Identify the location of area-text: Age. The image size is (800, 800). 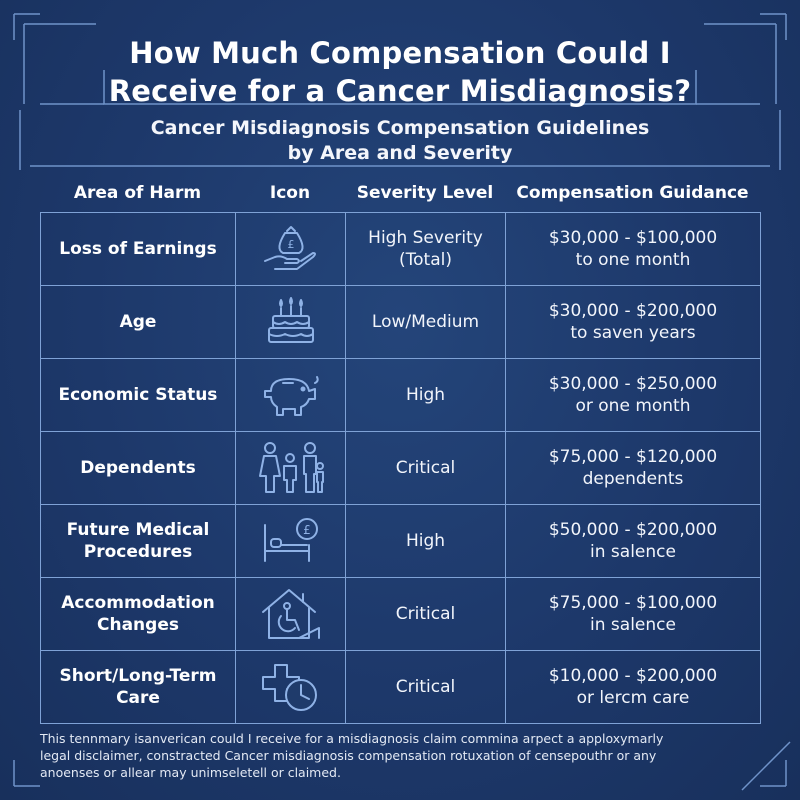
(138, 322).